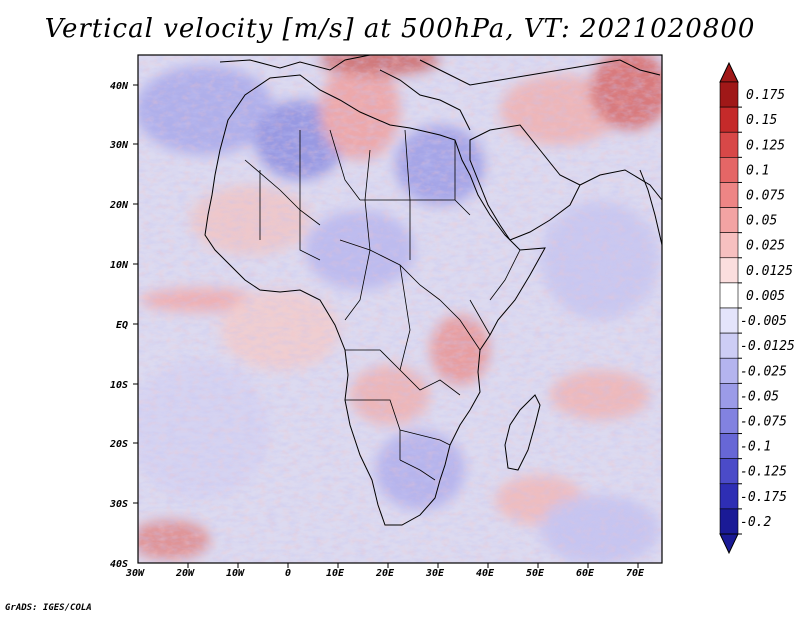  Describe the element at coordinates (119, 86) in the screenshot. I see `lat-label-40N: 40N` at that location.